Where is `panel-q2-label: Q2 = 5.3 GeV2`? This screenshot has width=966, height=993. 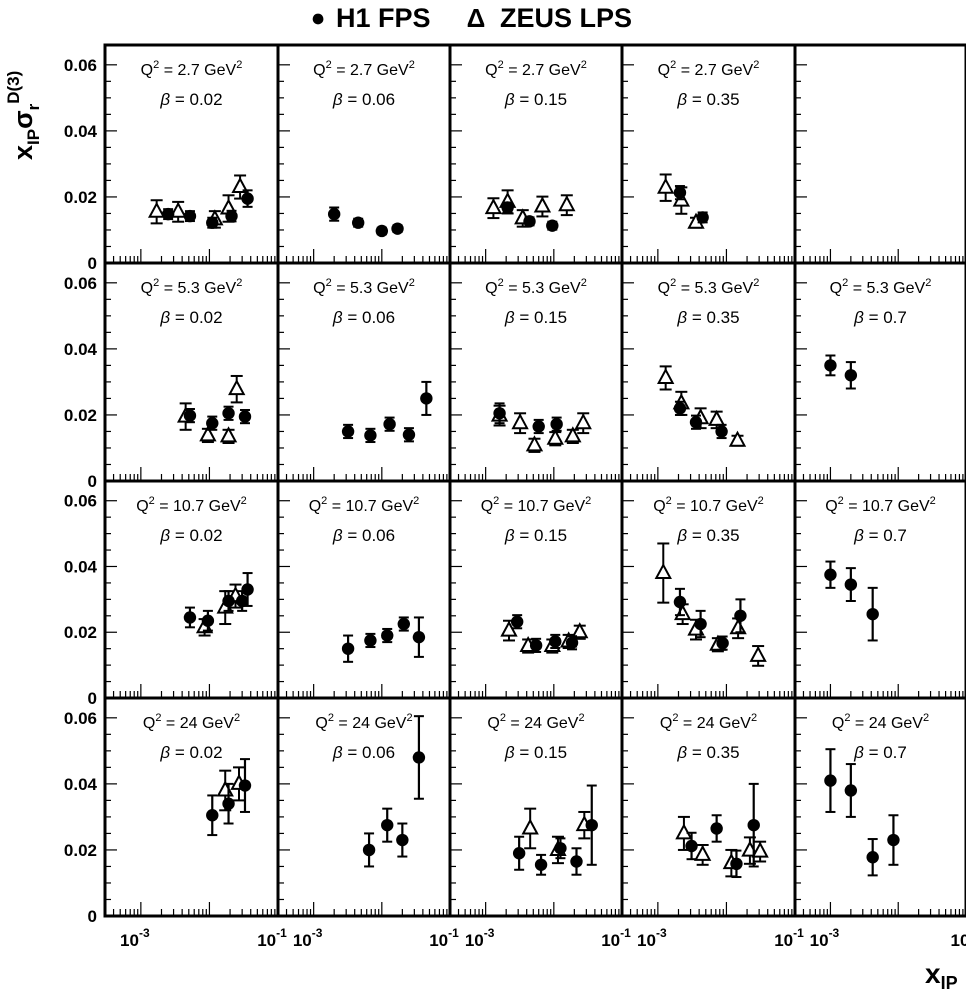
panel-q2-label: Q2 = 5.3 GeV2 is located at coordinates (881, 287).